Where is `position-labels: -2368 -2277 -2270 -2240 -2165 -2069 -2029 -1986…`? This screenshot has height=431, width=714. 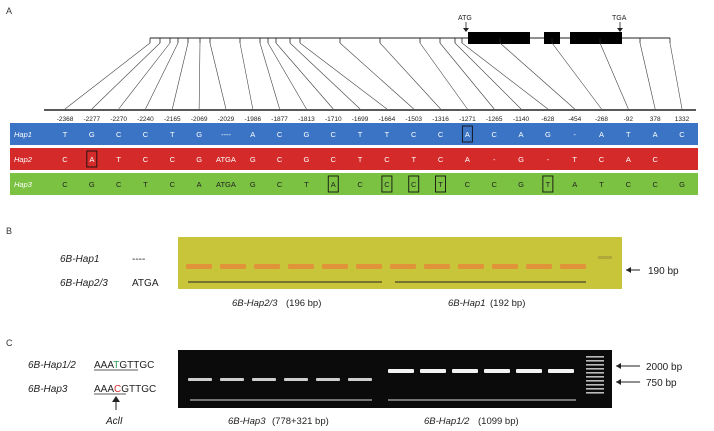
position-labels: -2368 -2277 -2270 -2240 -2165 -2069 -2029 -1986… is located at coordinates (373, 119).